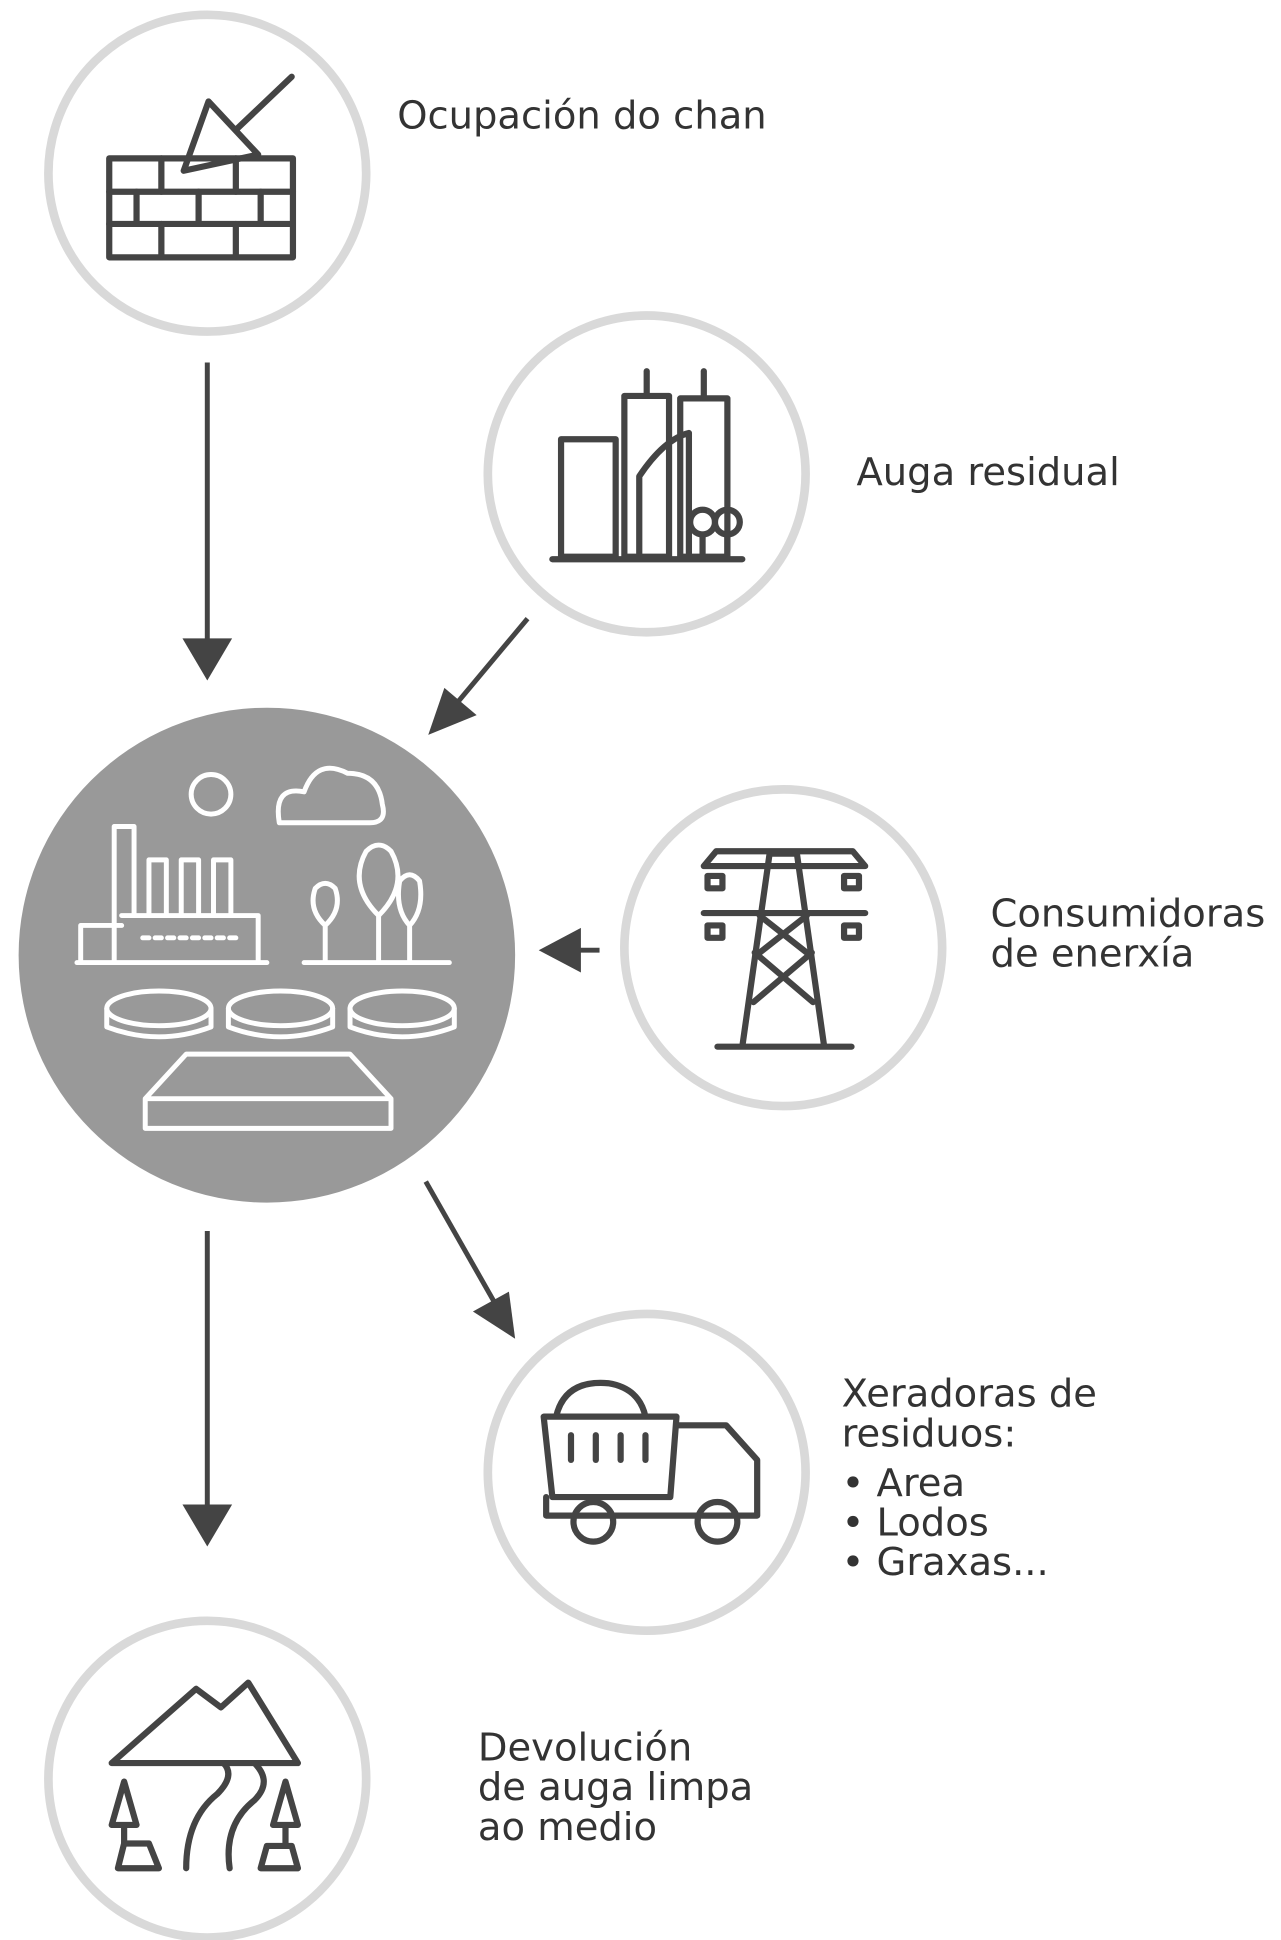 Image resolution: width=1281 pixels, height=1940 pixels. Describe the element at coordinates (205, 1775) in the screenshot. I see `icon-landscape` at that location.